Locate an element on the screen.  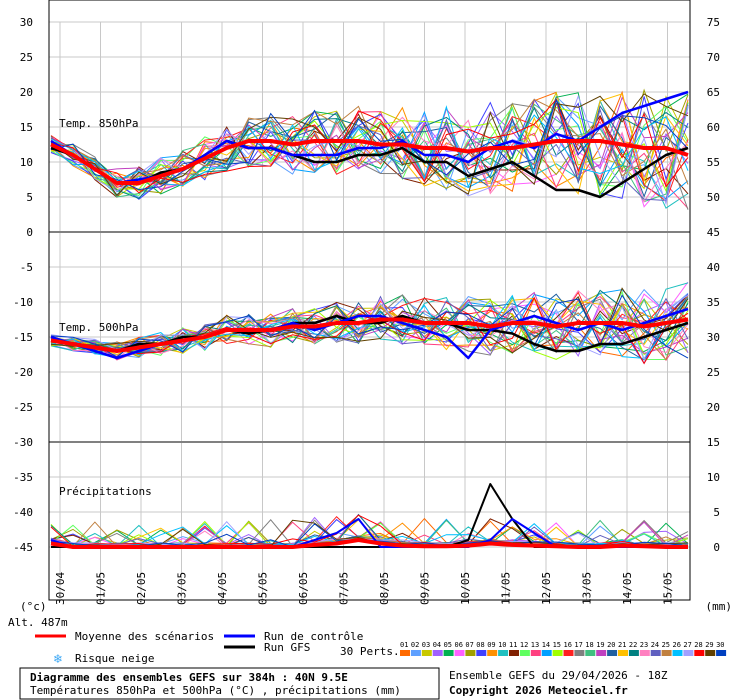
pert-number: 15 is located at coordinates (557, 645).